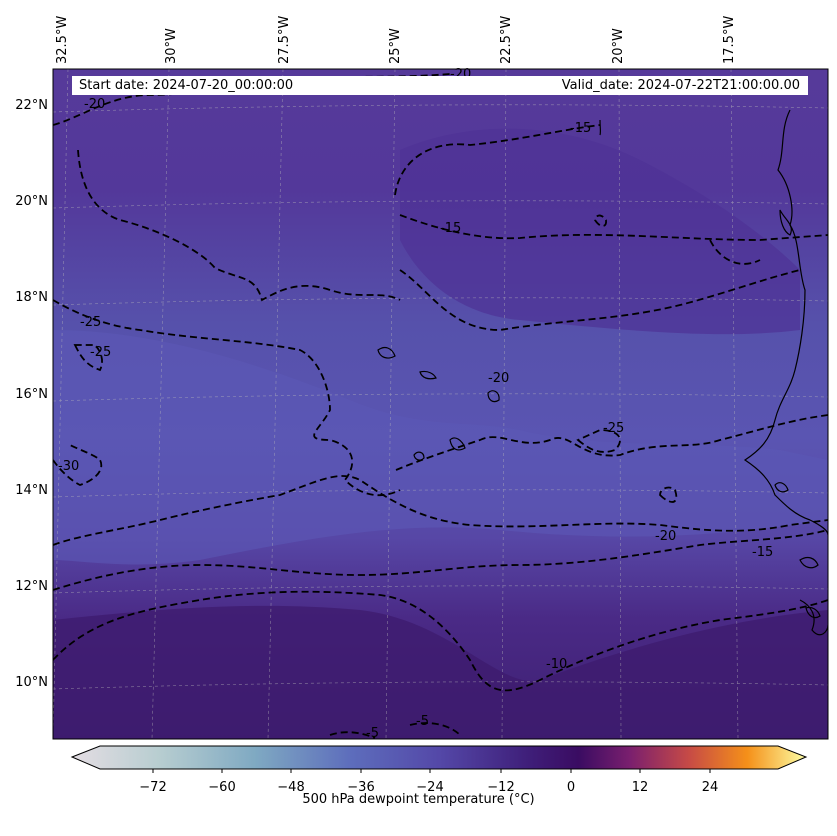 The image size is (837, 836). What do you see at coordinates (556, 664) in the screenshot?
I see `contour-label: -10` at bounding box center [556, 664].